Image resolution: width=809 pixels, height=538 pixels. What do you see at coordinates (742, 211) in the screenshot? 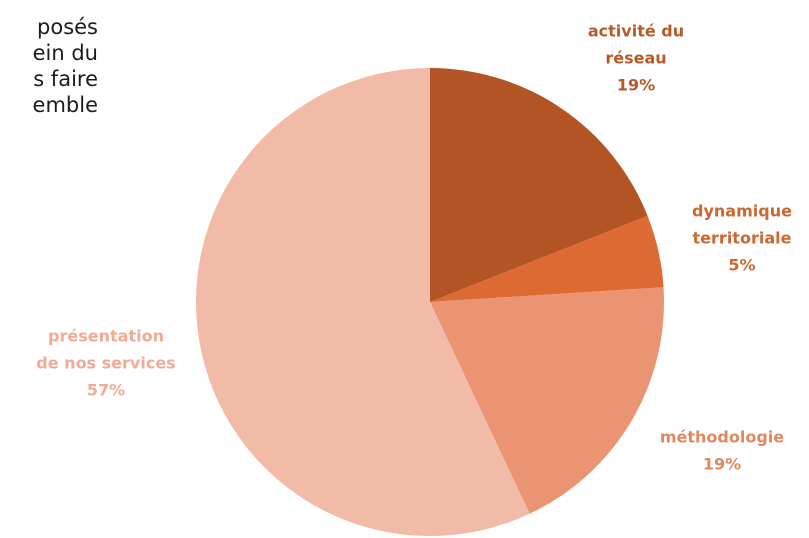
I see `slice-label-dynamique-territoriale: dynamique` at bounding box center [742, 211].